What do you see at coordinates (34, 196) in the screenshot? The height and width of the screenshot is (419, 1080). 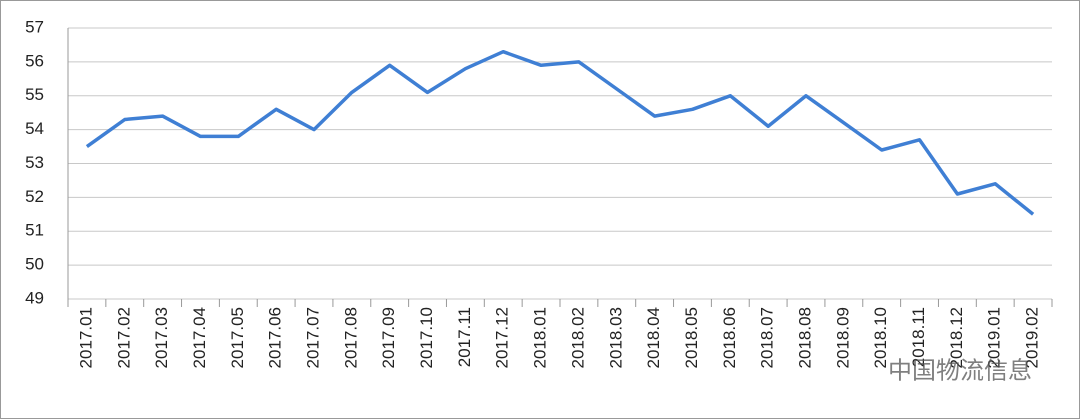 I see `y-tick-label: 52` at bounding box center [34, 196].